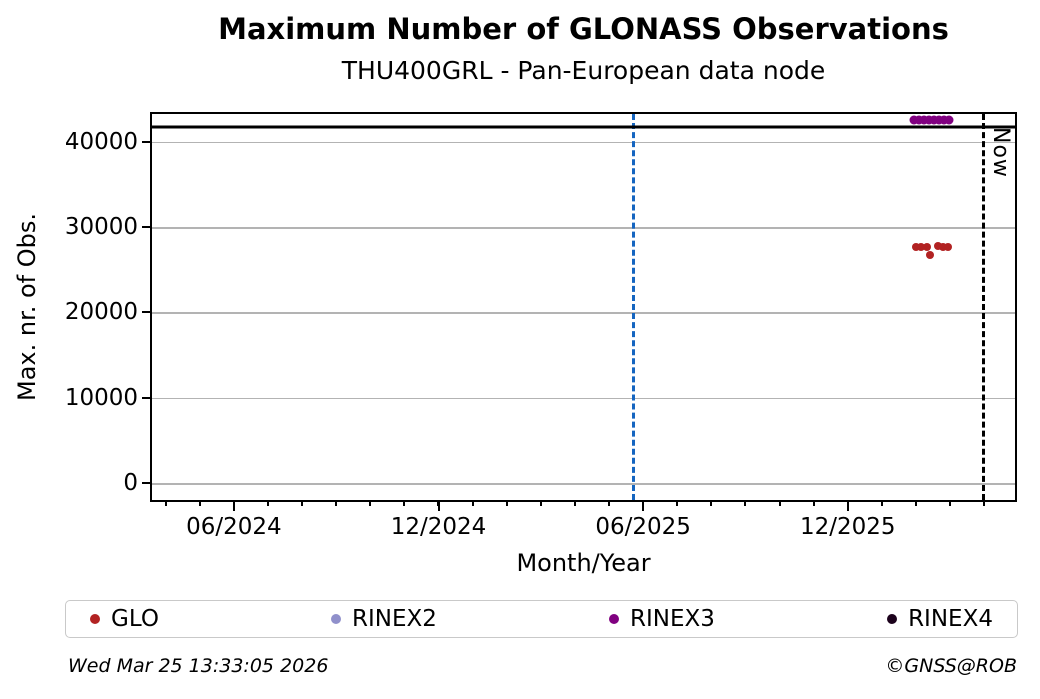 This screenshot has height=699, width=1040. What do you see at coordinates (130, 483) in the screenshot?
I see `y-tick-label: 0` at bounding box center [130, 483].